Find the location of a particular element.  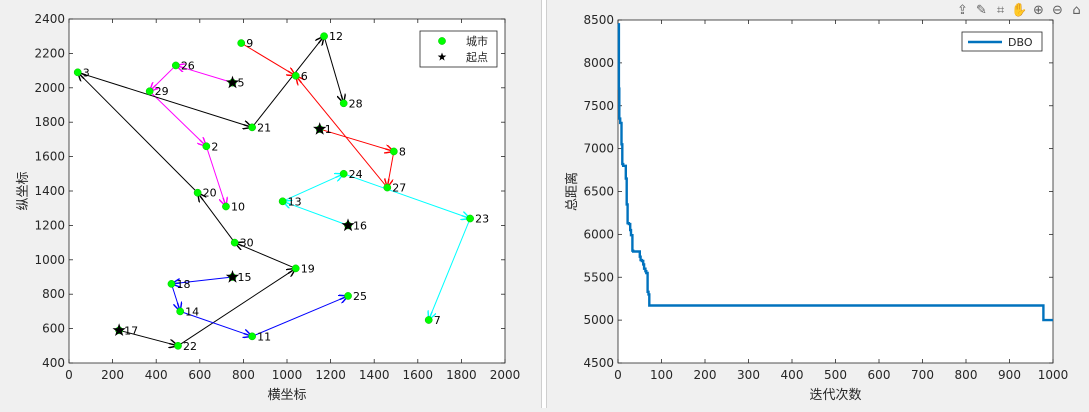

y-tick-label: 7000 is located at coordinates (598, 149).